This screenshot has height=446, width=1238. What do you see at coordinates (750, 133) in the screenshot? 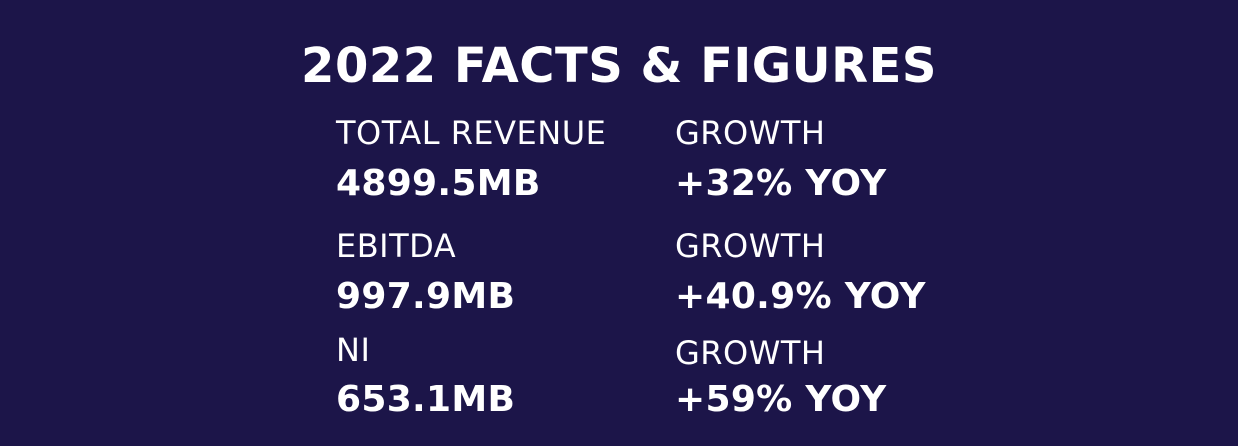
I see `growth-label-total-revenue: GROWTH` at bounding box center [750, 133].